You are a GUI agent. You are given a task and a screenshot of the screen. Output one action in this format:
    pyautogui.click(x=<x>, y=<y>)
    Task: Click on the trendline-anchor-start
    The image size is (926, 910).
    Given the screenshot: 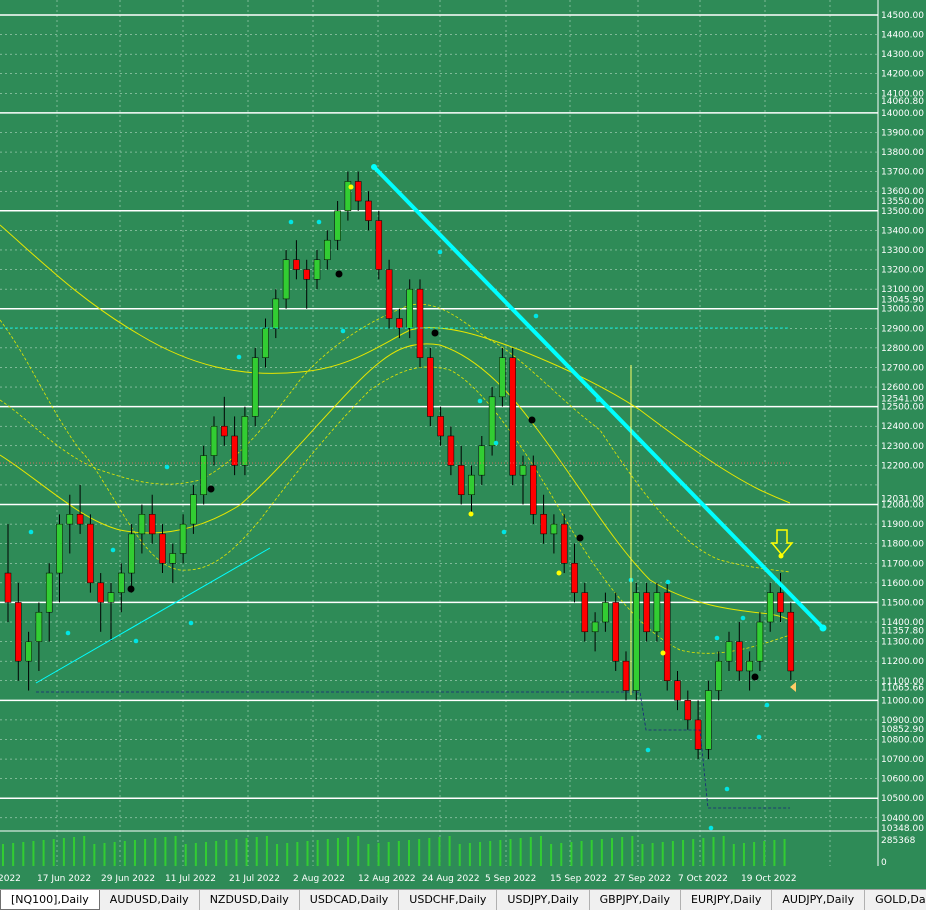 What is the action you would take?
    pyautogui.click(x=374, y=167)
    